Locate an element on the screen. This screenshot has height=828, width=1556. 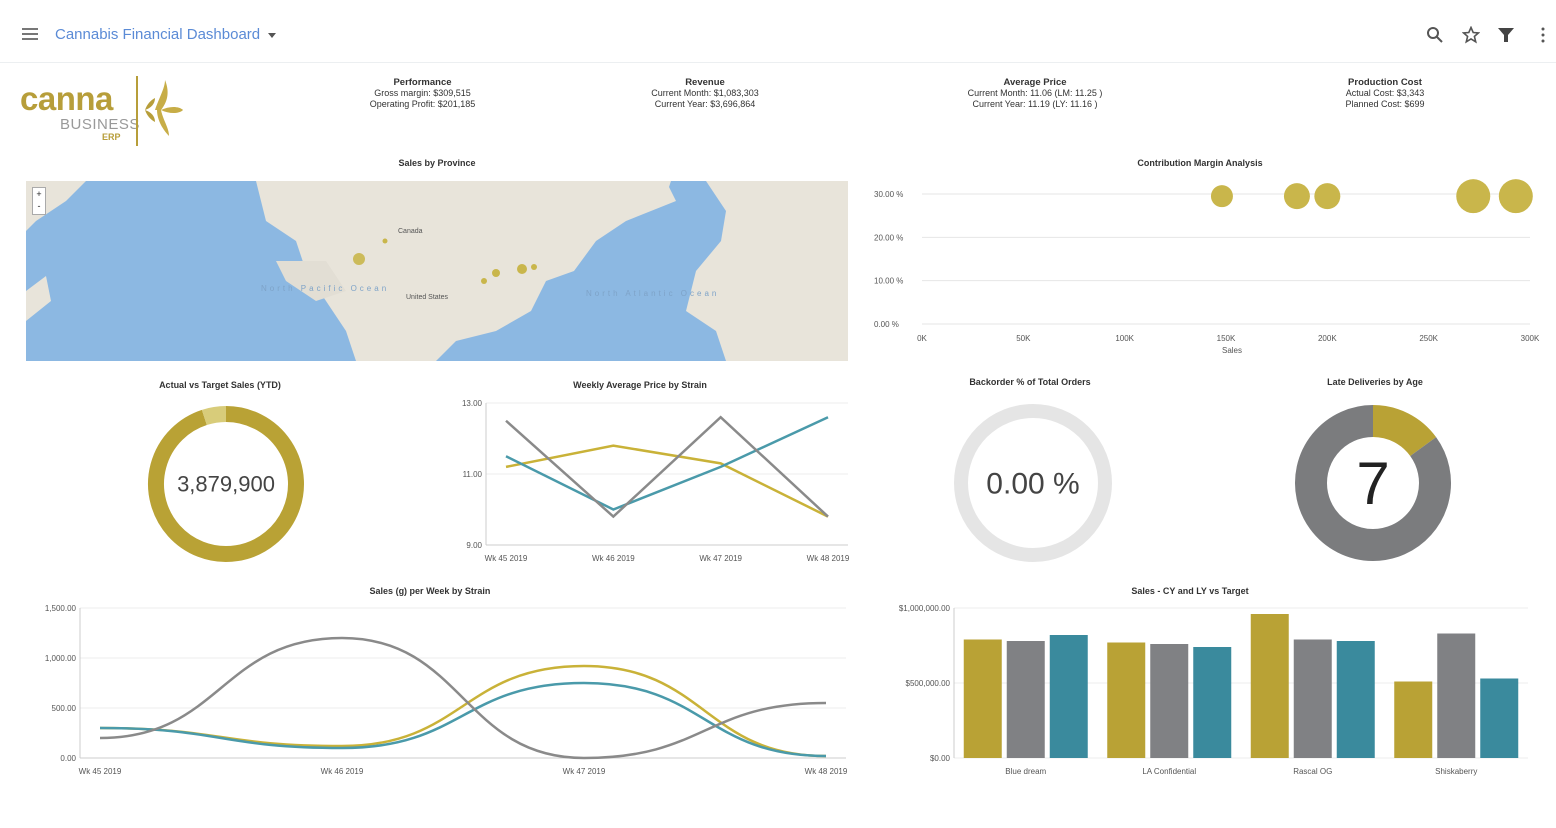
map-label-united-states: United States is located at coordinates (427, 297).